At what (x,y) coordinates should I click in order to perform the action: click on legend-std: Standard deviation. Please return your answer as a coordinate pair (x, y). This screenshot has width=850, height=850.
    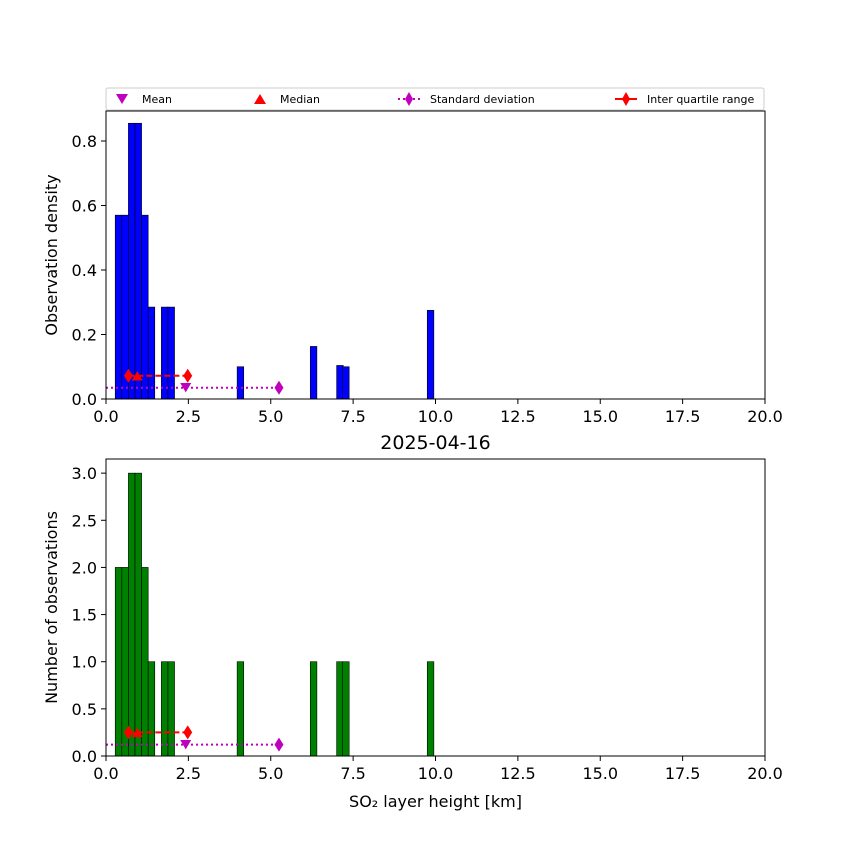
    Looking at the image, I should click on (466, 99).